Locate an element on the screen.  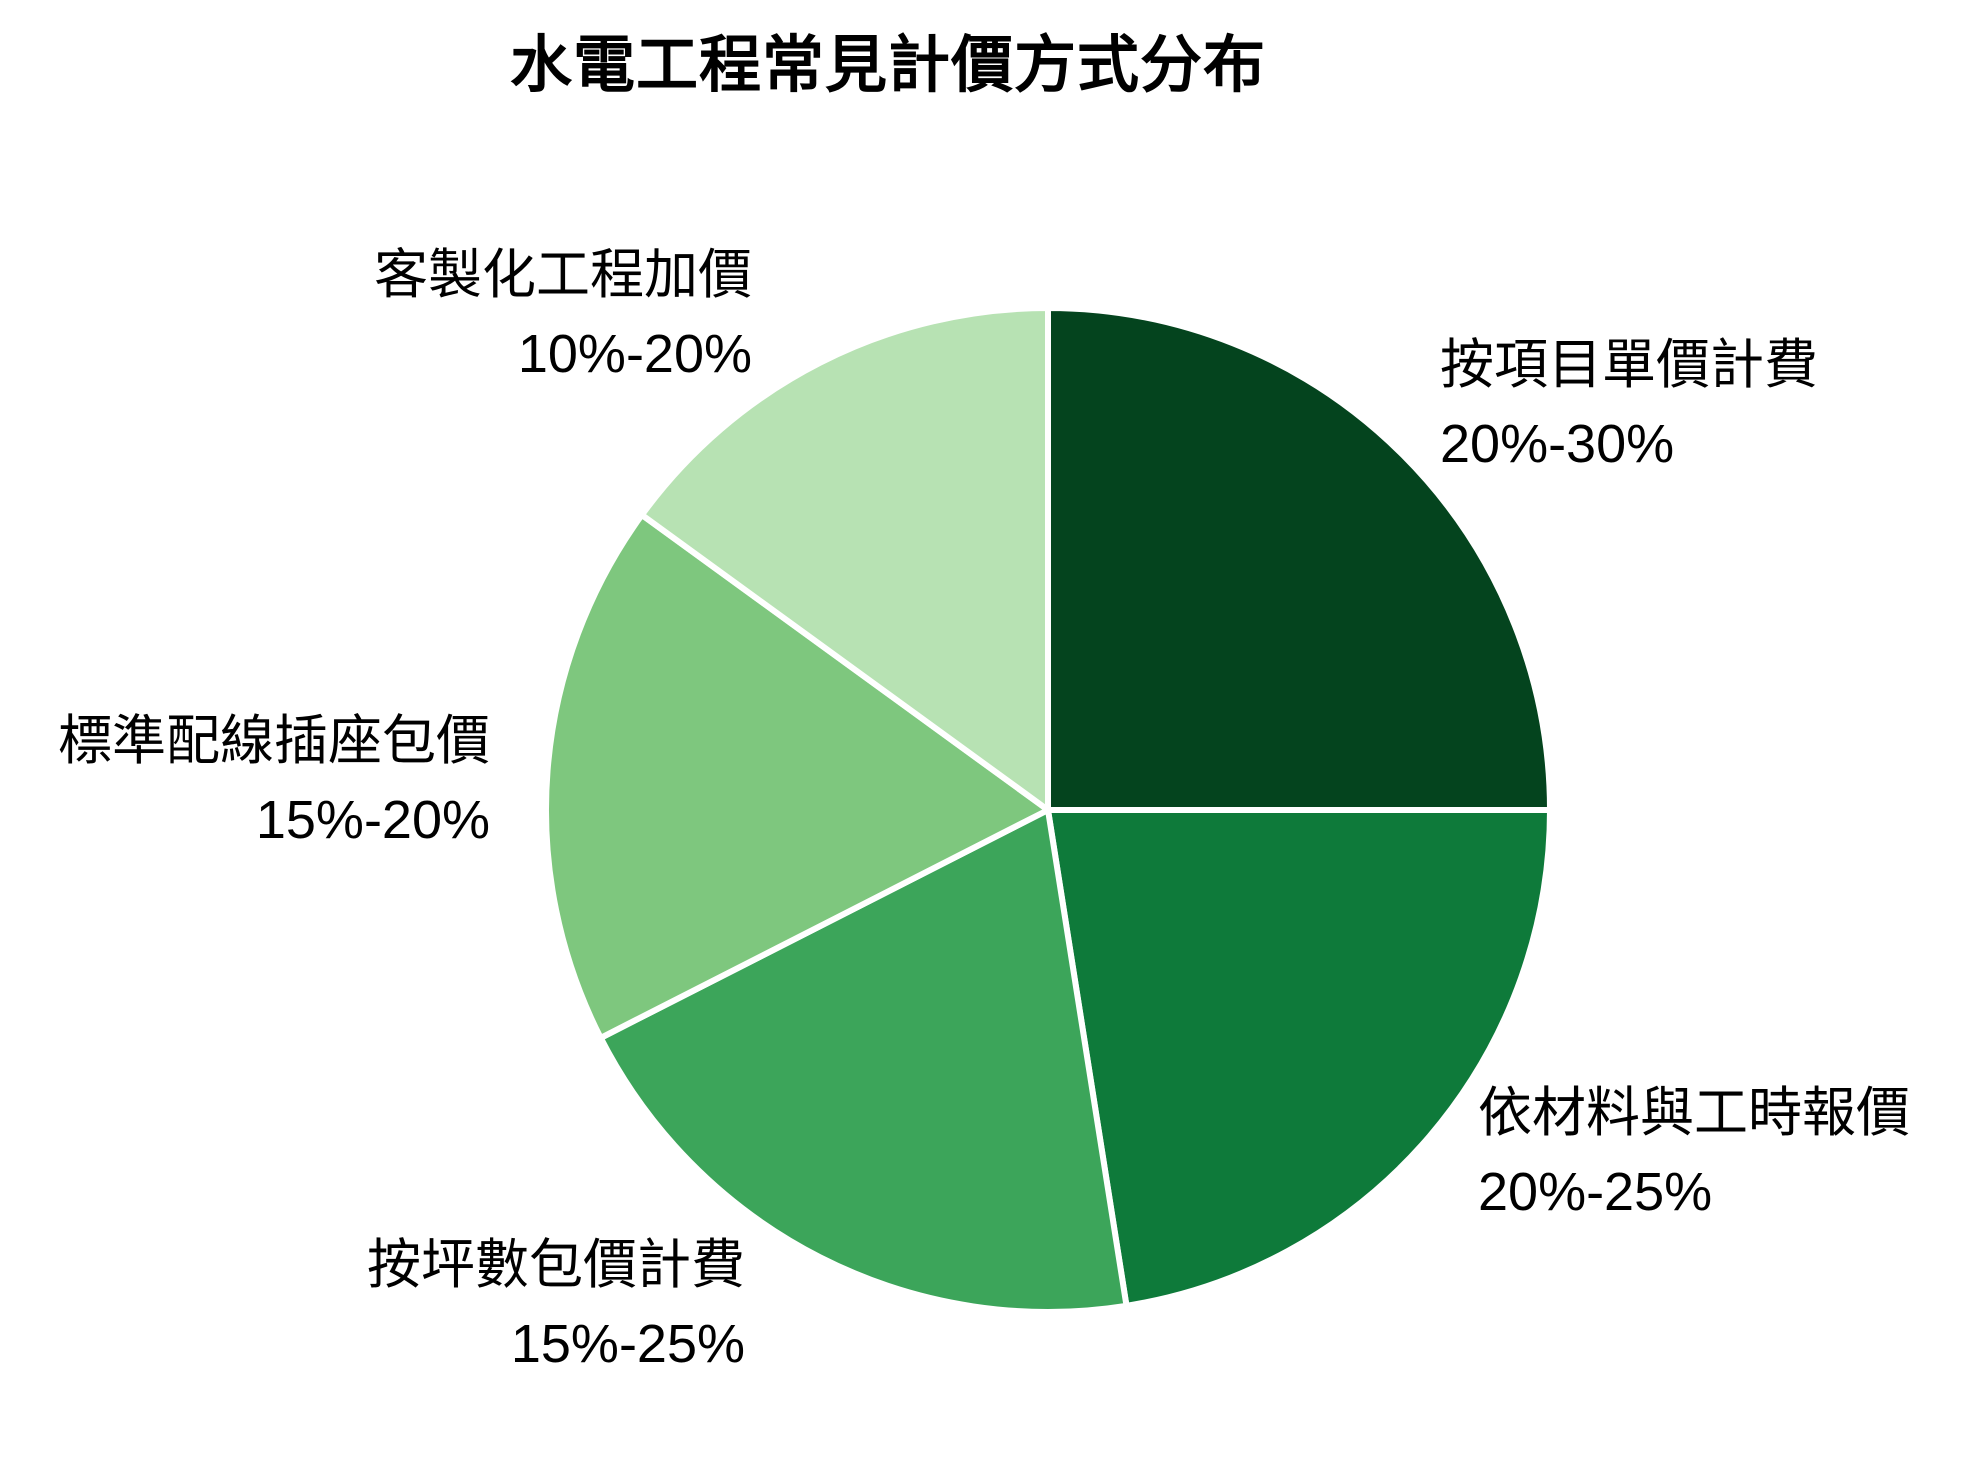
slice-label-text: 標準配線插座包價 is located at coordinates (274, 741).